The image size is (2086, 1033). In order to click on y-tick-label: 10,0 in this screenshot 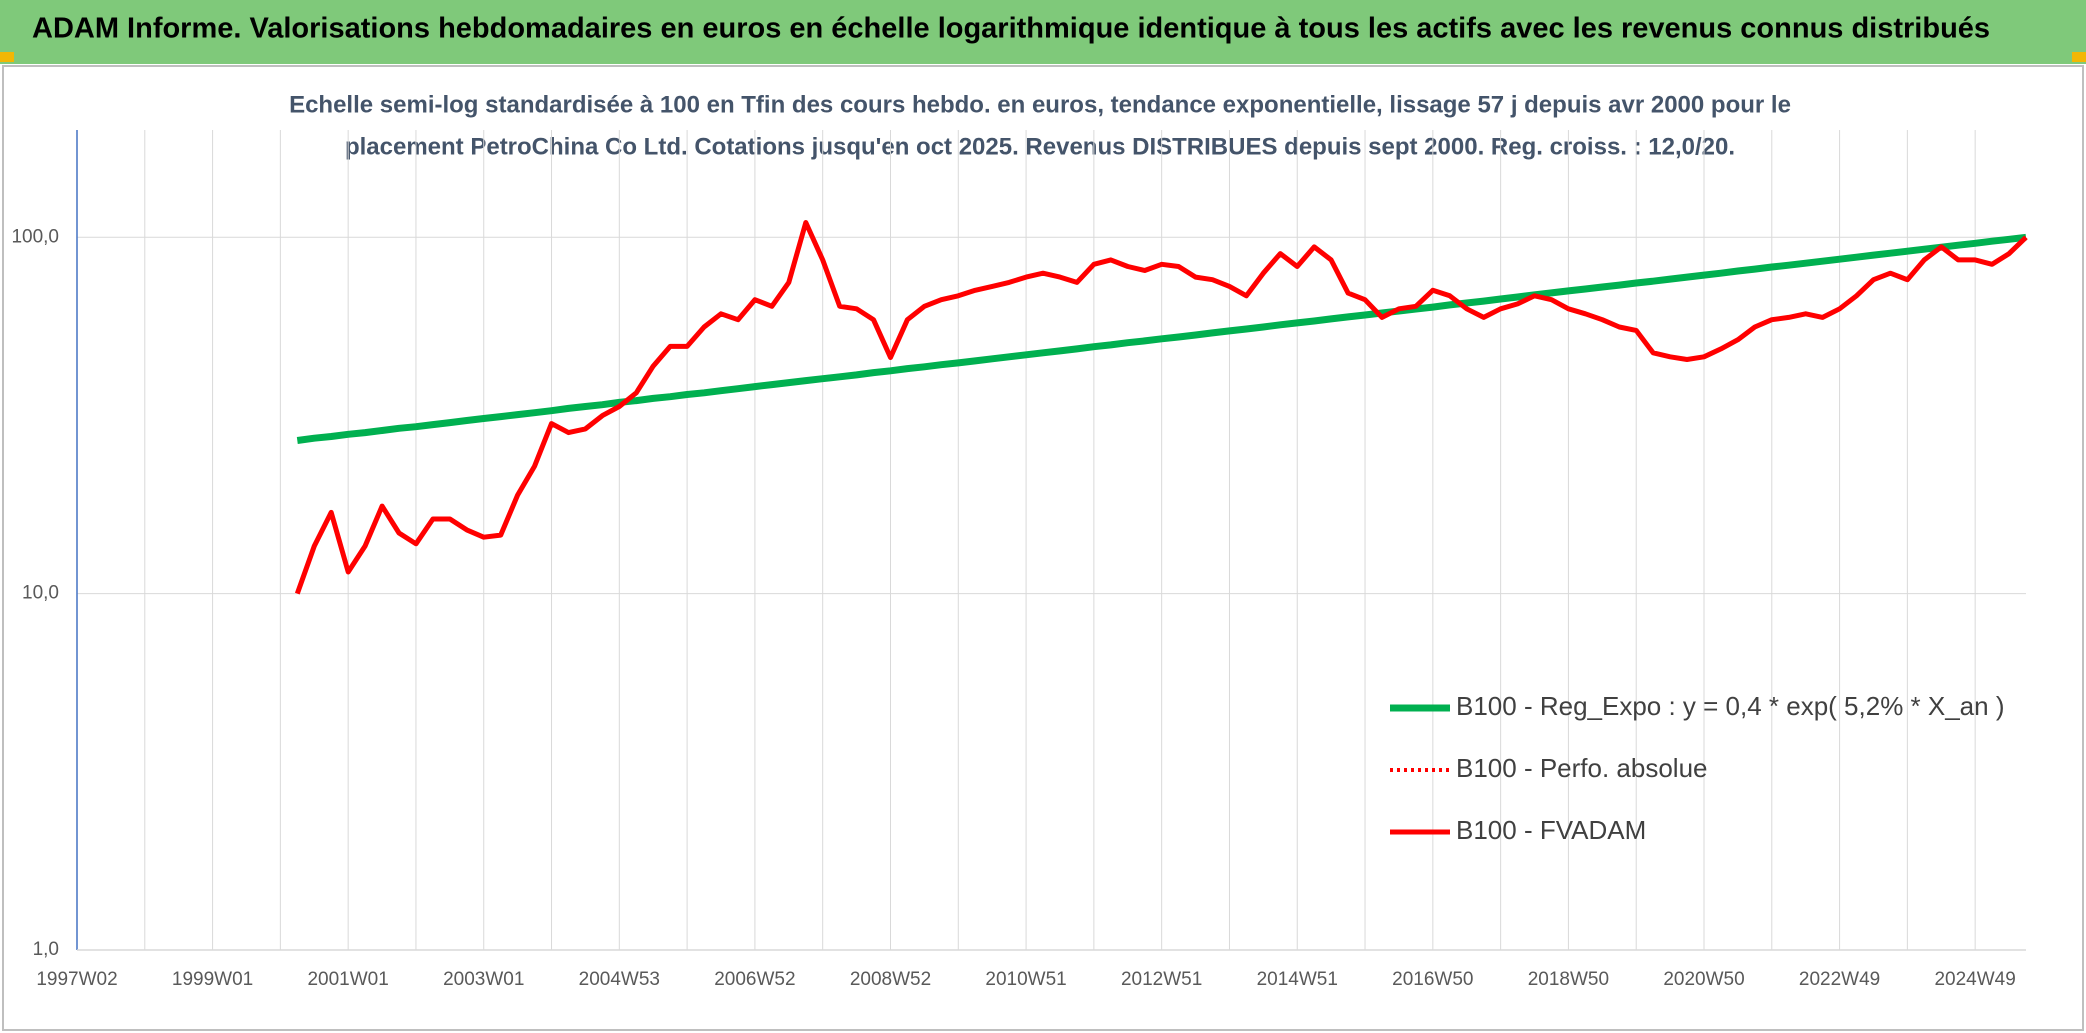, I will do `click(40, 593)`.